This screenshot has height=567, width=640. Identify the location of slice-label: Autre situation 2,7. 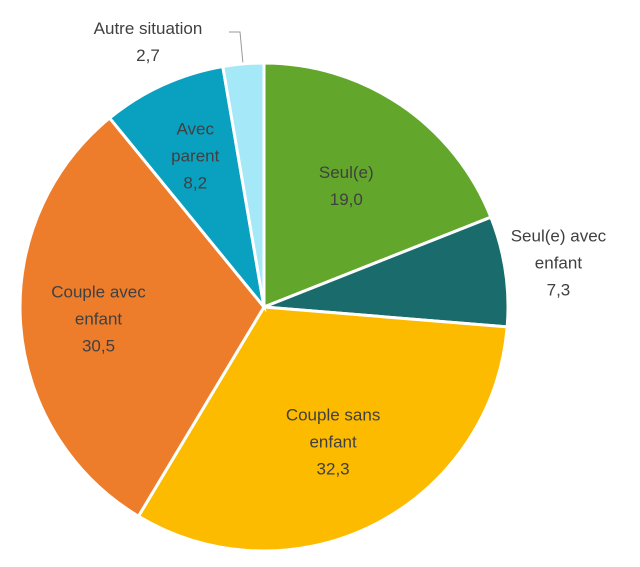
(148, 42).